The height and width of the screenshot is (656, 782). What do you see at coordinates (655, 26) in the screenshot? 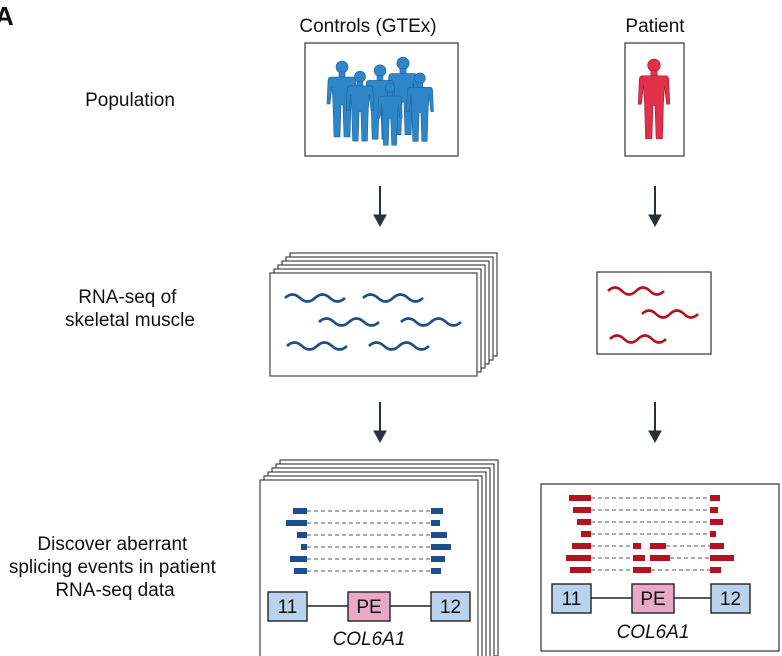
I see `patient-header: Patient` at bounding box center [655, 26].